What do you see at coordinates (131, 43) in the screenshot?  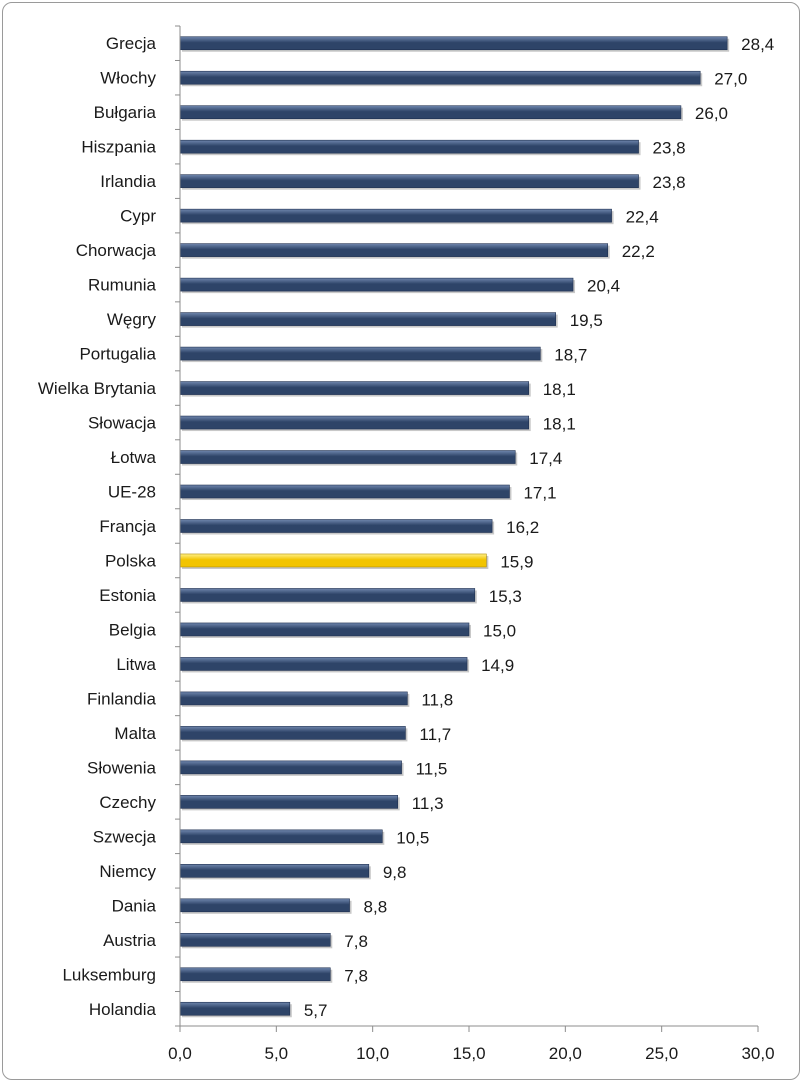 I see `category-label: Grecja` at bounding box center [131, 43].